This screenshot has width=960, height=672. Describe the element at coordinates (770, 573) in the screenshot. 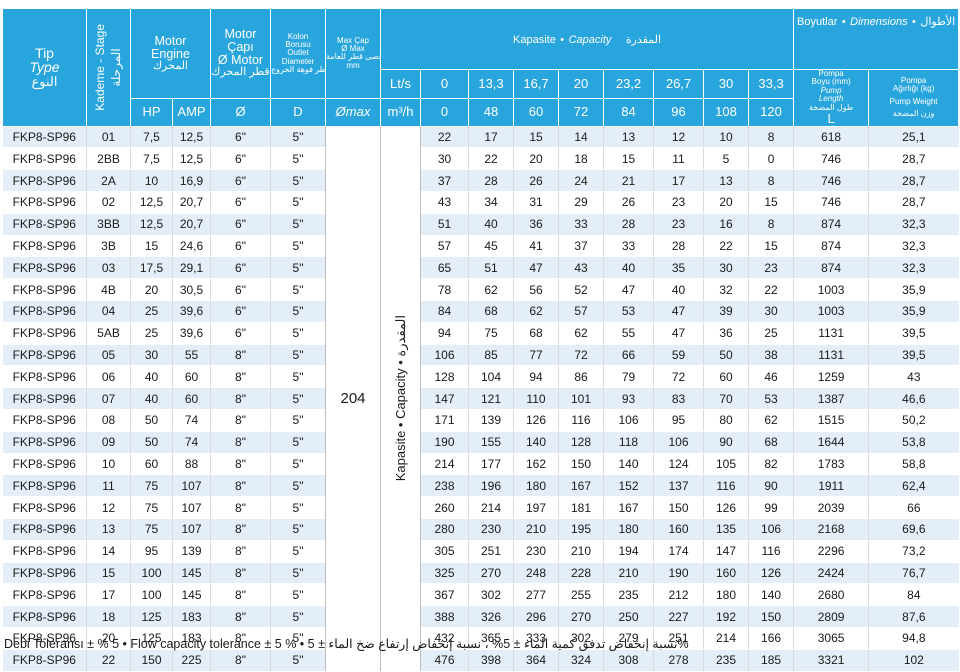

I see `flow-value-cell: 126` at that location.